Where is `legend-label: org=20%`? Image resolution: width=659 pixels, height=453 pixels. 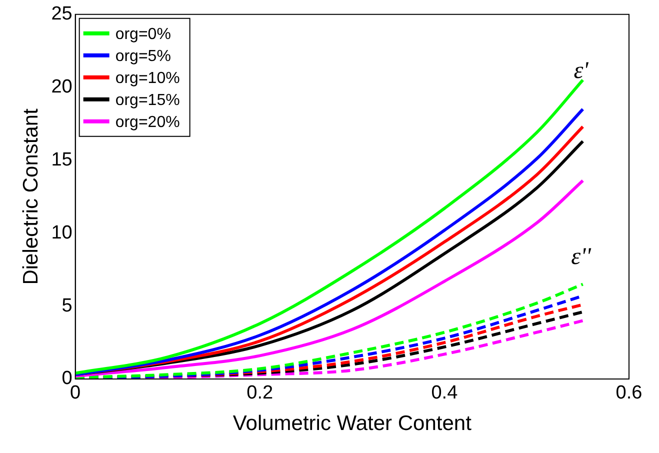
legend-label: org=20% is located at coordinates (147, 122).